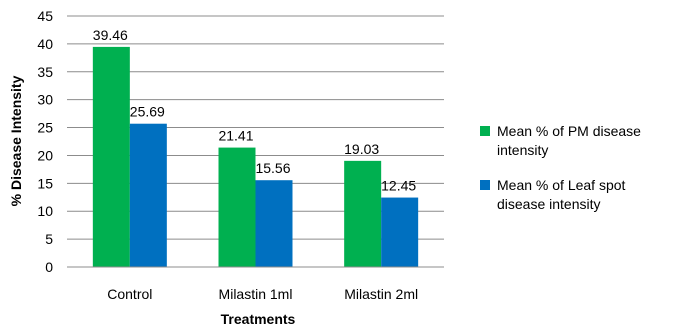 The image size is (678, 330). I want to click on data-label: 12.45, so click(398, 186).